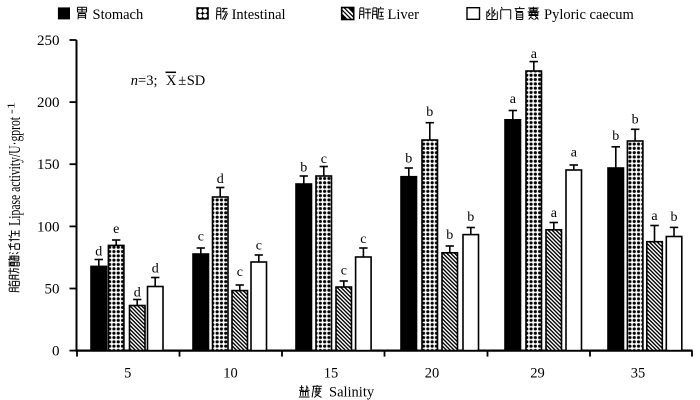 This screenshot has width=700, height=400. I want to click on svg-text: 50, so click(52, 290).